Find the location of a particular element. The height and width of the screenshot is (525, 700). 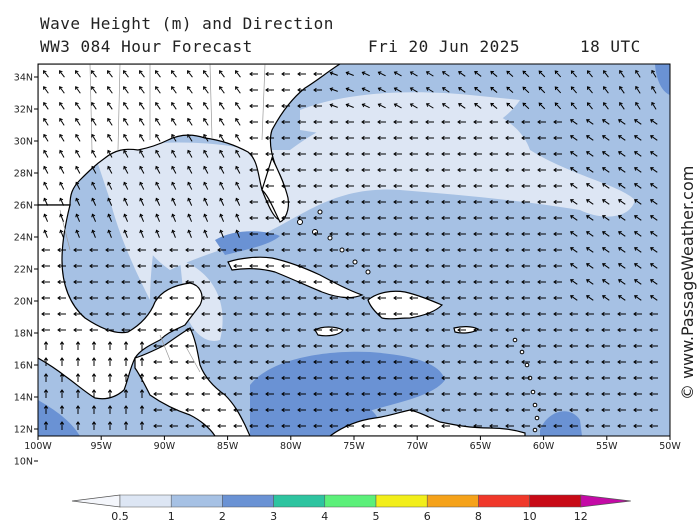

lat-label: 28N is located at coordinates (23, 174).